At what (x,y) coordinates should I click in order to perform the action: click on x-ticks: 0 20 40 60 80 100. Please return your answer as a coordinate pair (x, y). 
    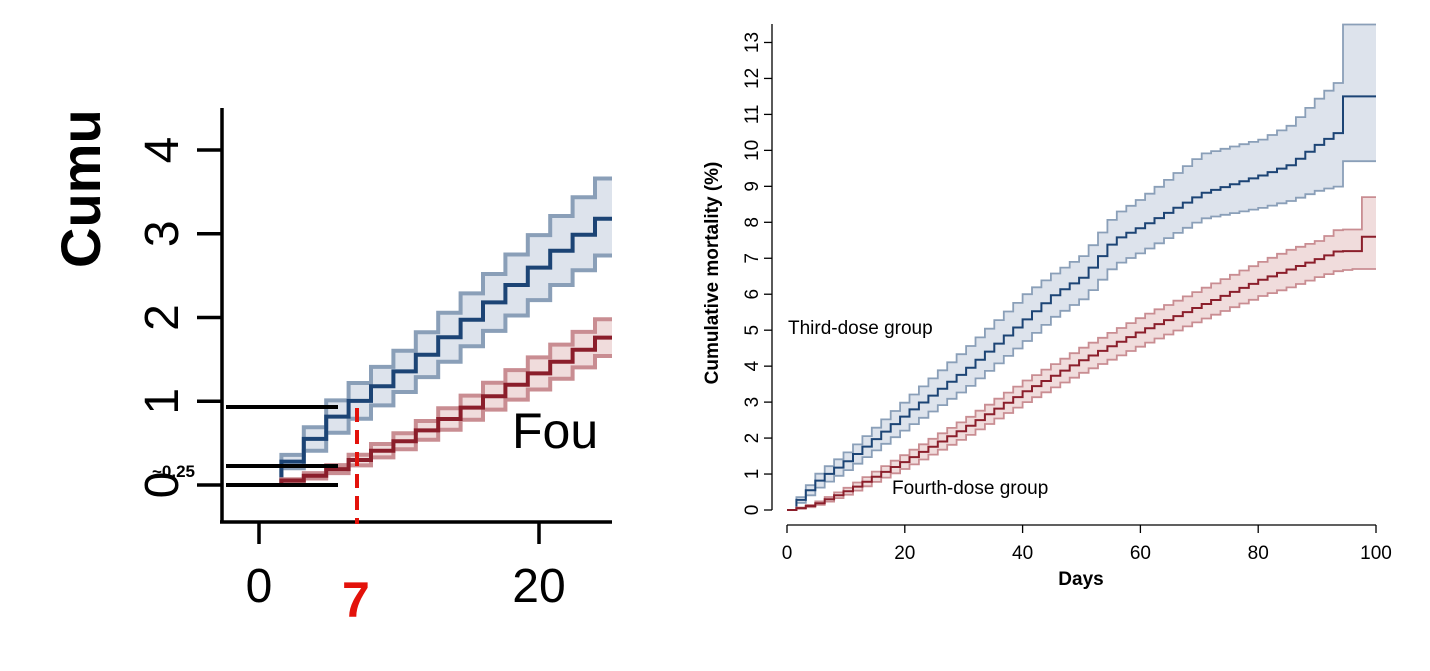
    Looking at the image, I should click on (1087, 544).